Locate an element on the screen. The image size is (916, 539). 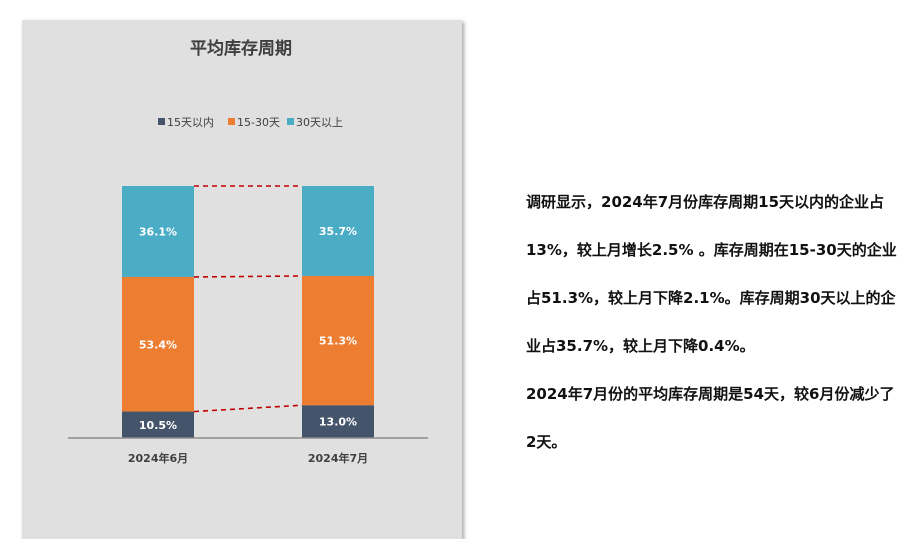
data-label-3-cat-1: 36.1% is located at coordinates (158, 231).